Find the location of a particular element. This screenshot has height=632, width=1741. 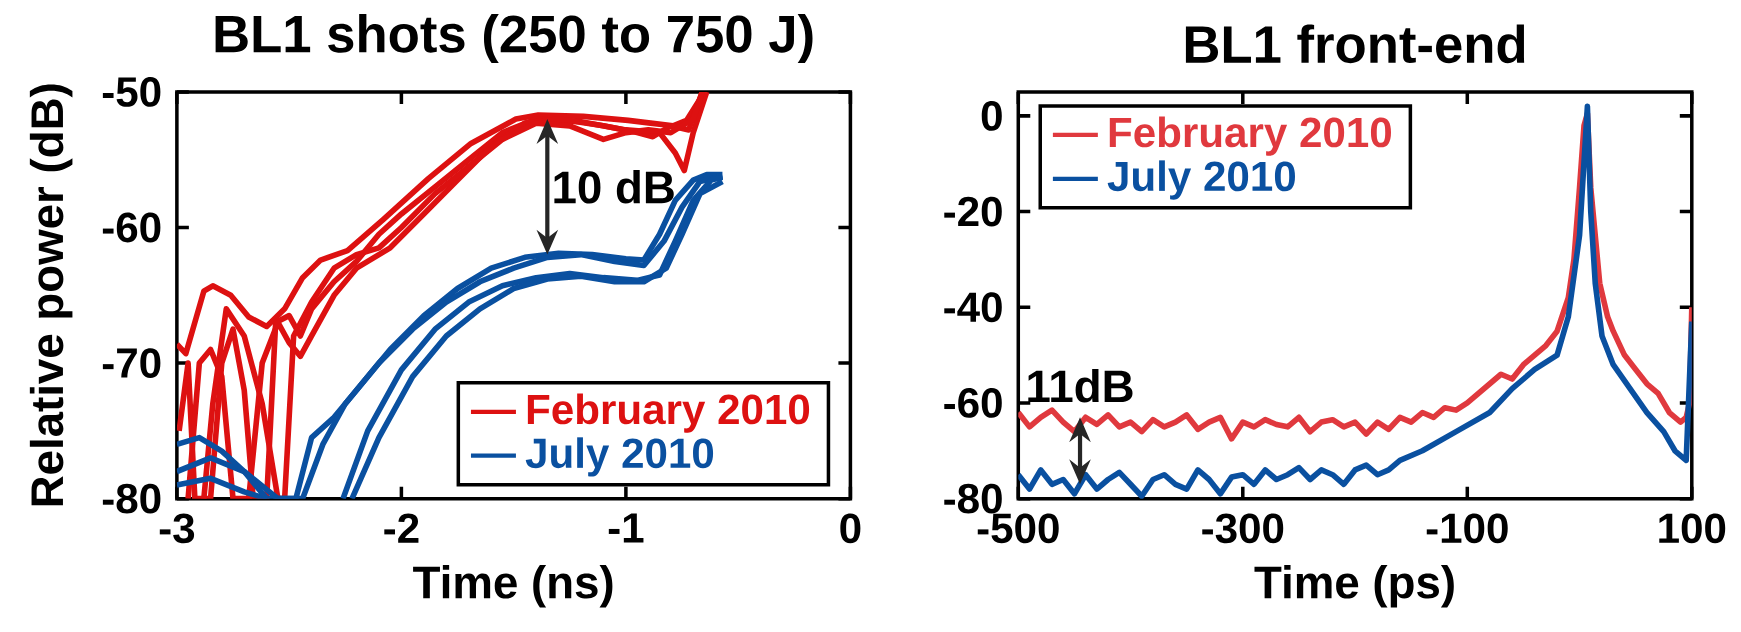

y-tick-label: -40 is located at coordinates (973, 307).